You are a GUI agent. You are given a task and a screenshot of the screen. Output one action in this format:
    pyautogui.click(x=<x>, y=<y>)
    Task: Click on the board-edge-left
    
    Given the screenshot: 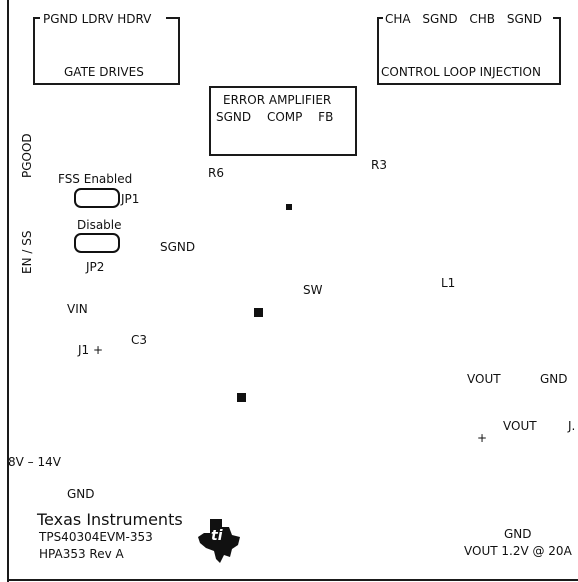 What is the action you would take?
    pyautogui.click(x=8, y=291)
    